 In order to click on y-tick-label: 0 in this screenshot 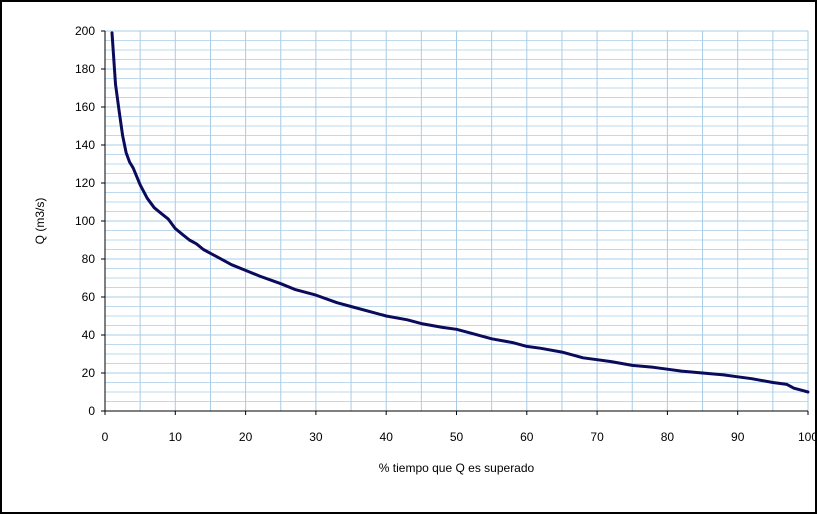, I will do `click(91, 411)`.